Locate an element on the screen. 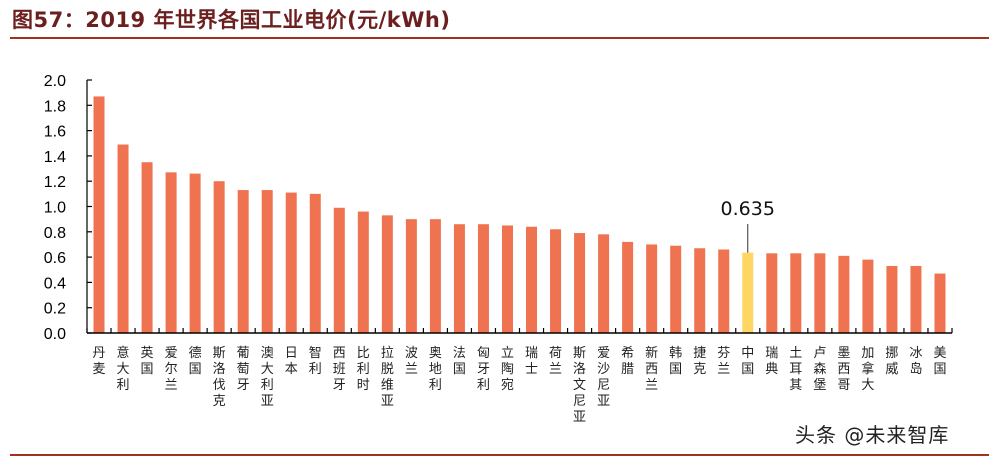  title-divider is located at coordinates (499, 38).